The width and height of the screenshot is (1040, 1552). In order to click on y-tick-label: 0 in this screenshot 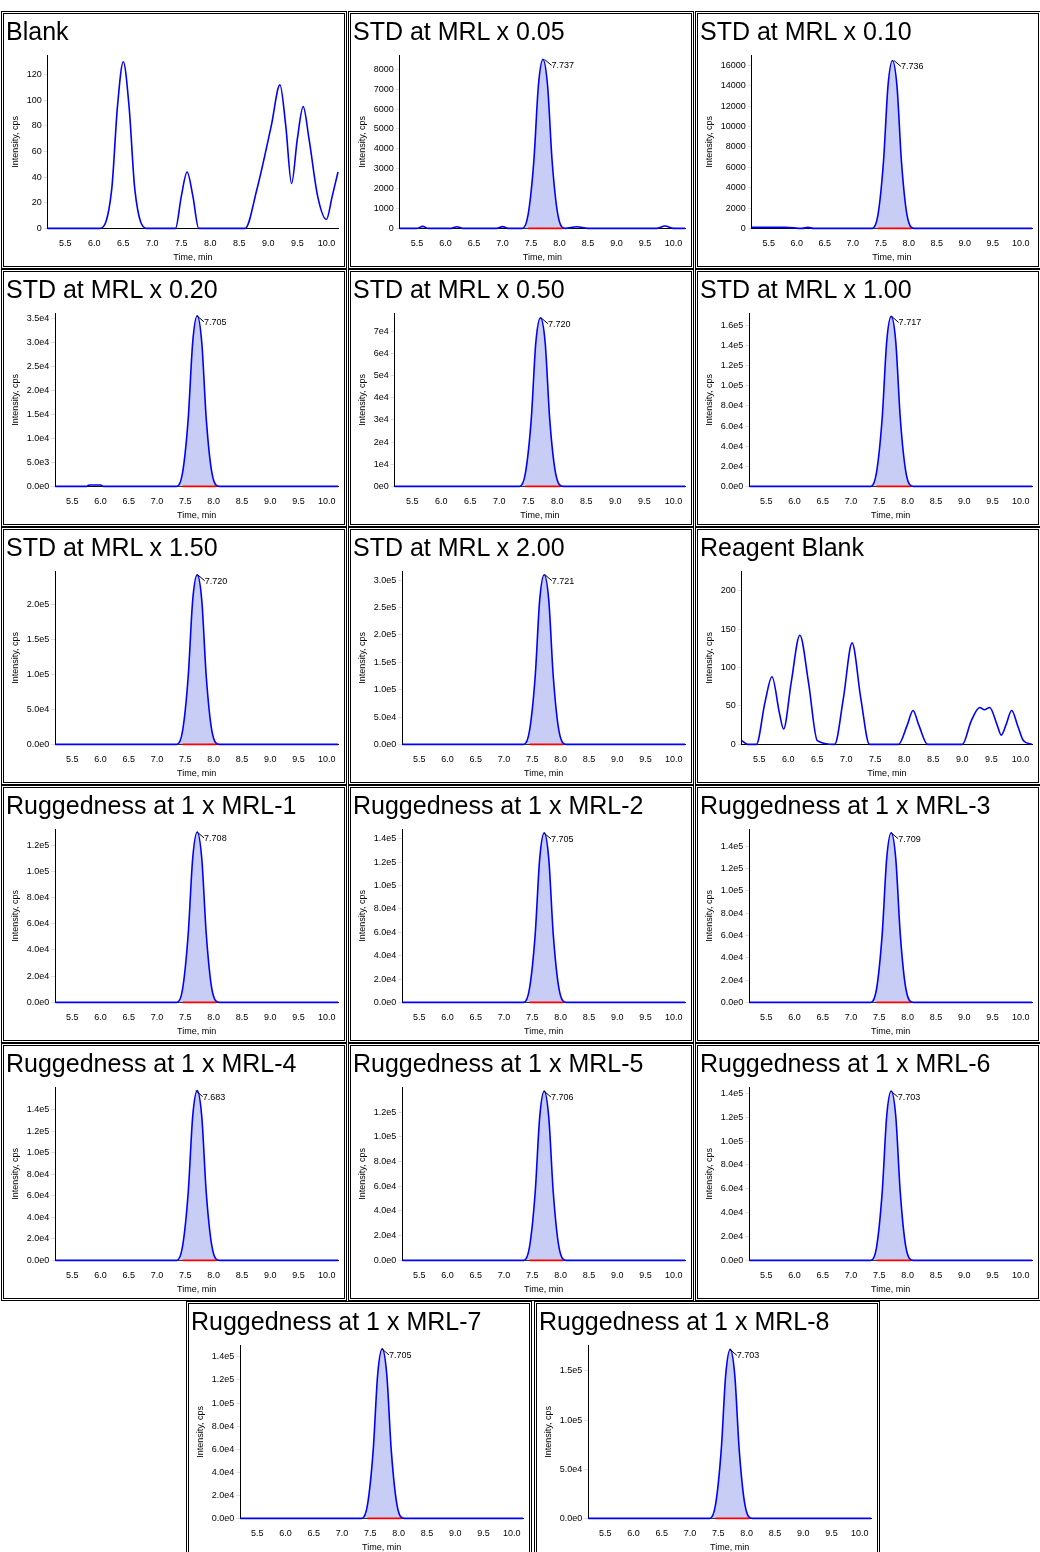, I will do `click(391, 227)`.